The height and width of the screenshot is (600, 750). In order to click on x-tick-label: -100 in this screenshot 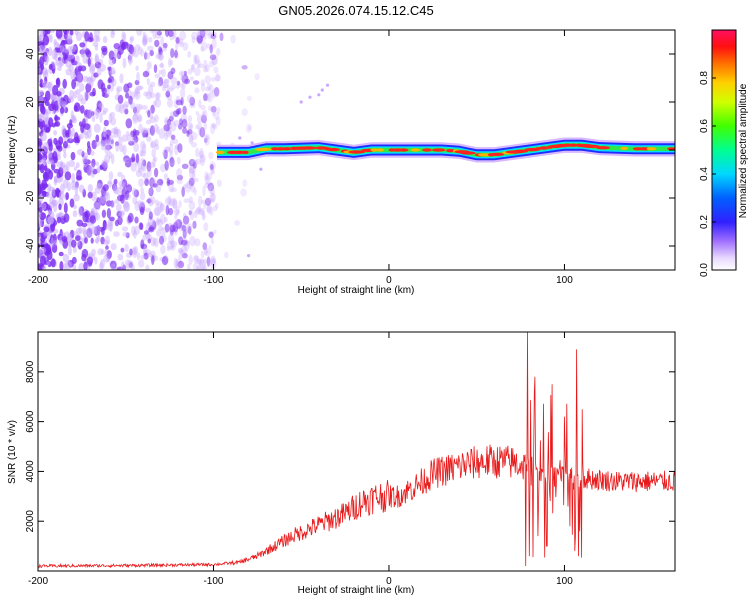, I will do `click(213, 280)`.